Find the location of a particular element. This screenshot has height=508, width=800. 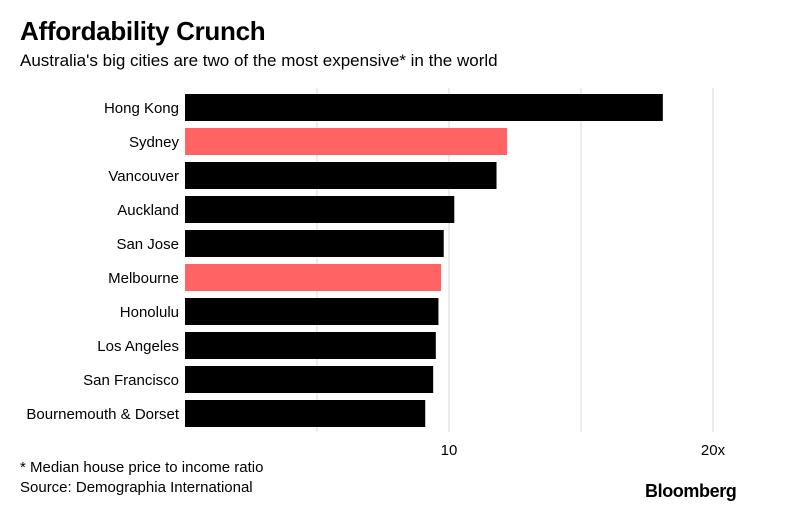

bar-vancouver is located at coordinates (341, 175).